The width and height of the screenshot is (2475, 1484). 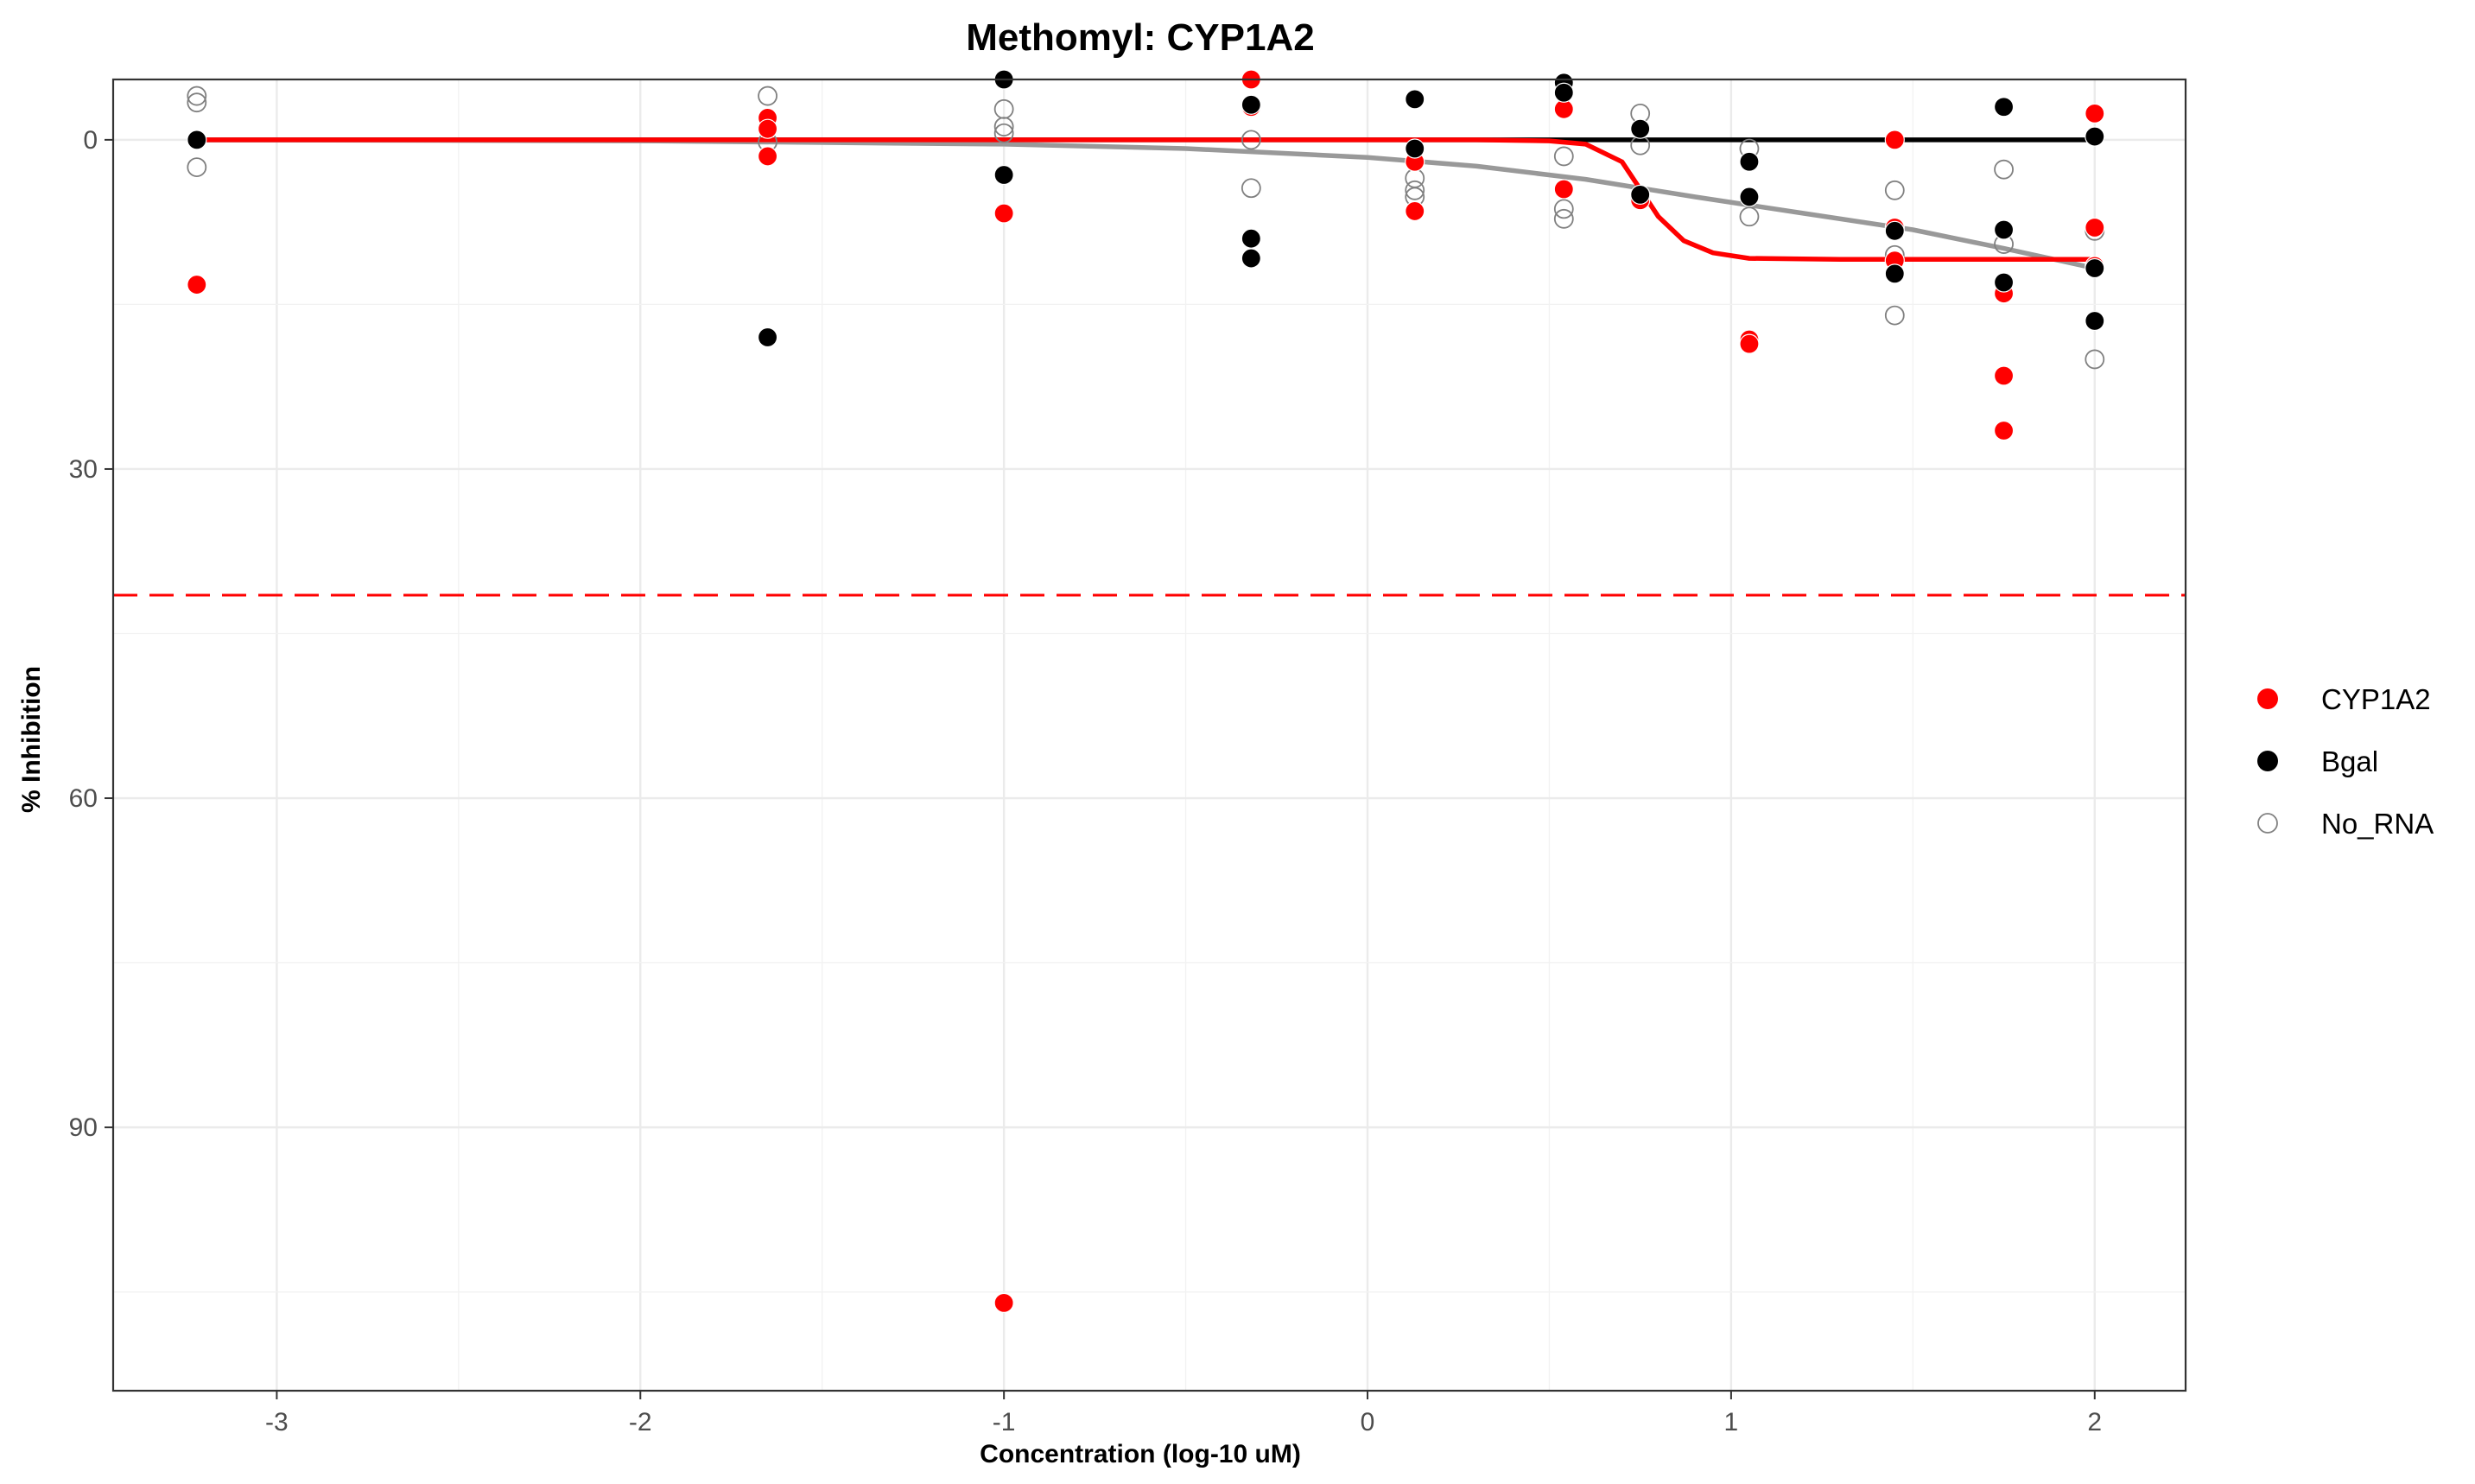 I want to click on chart-title: Methomyl: CYP1A2, so click(x=1140, y=37).